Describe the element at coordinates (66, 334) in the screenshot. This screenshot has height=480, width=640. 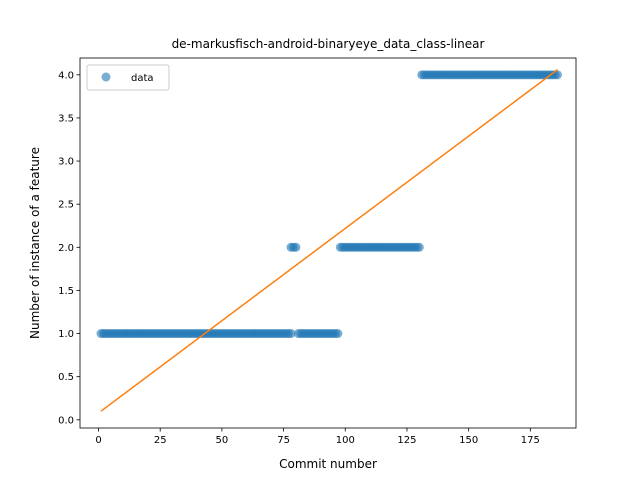
I see `y-tick-label: 1.0` at that location.